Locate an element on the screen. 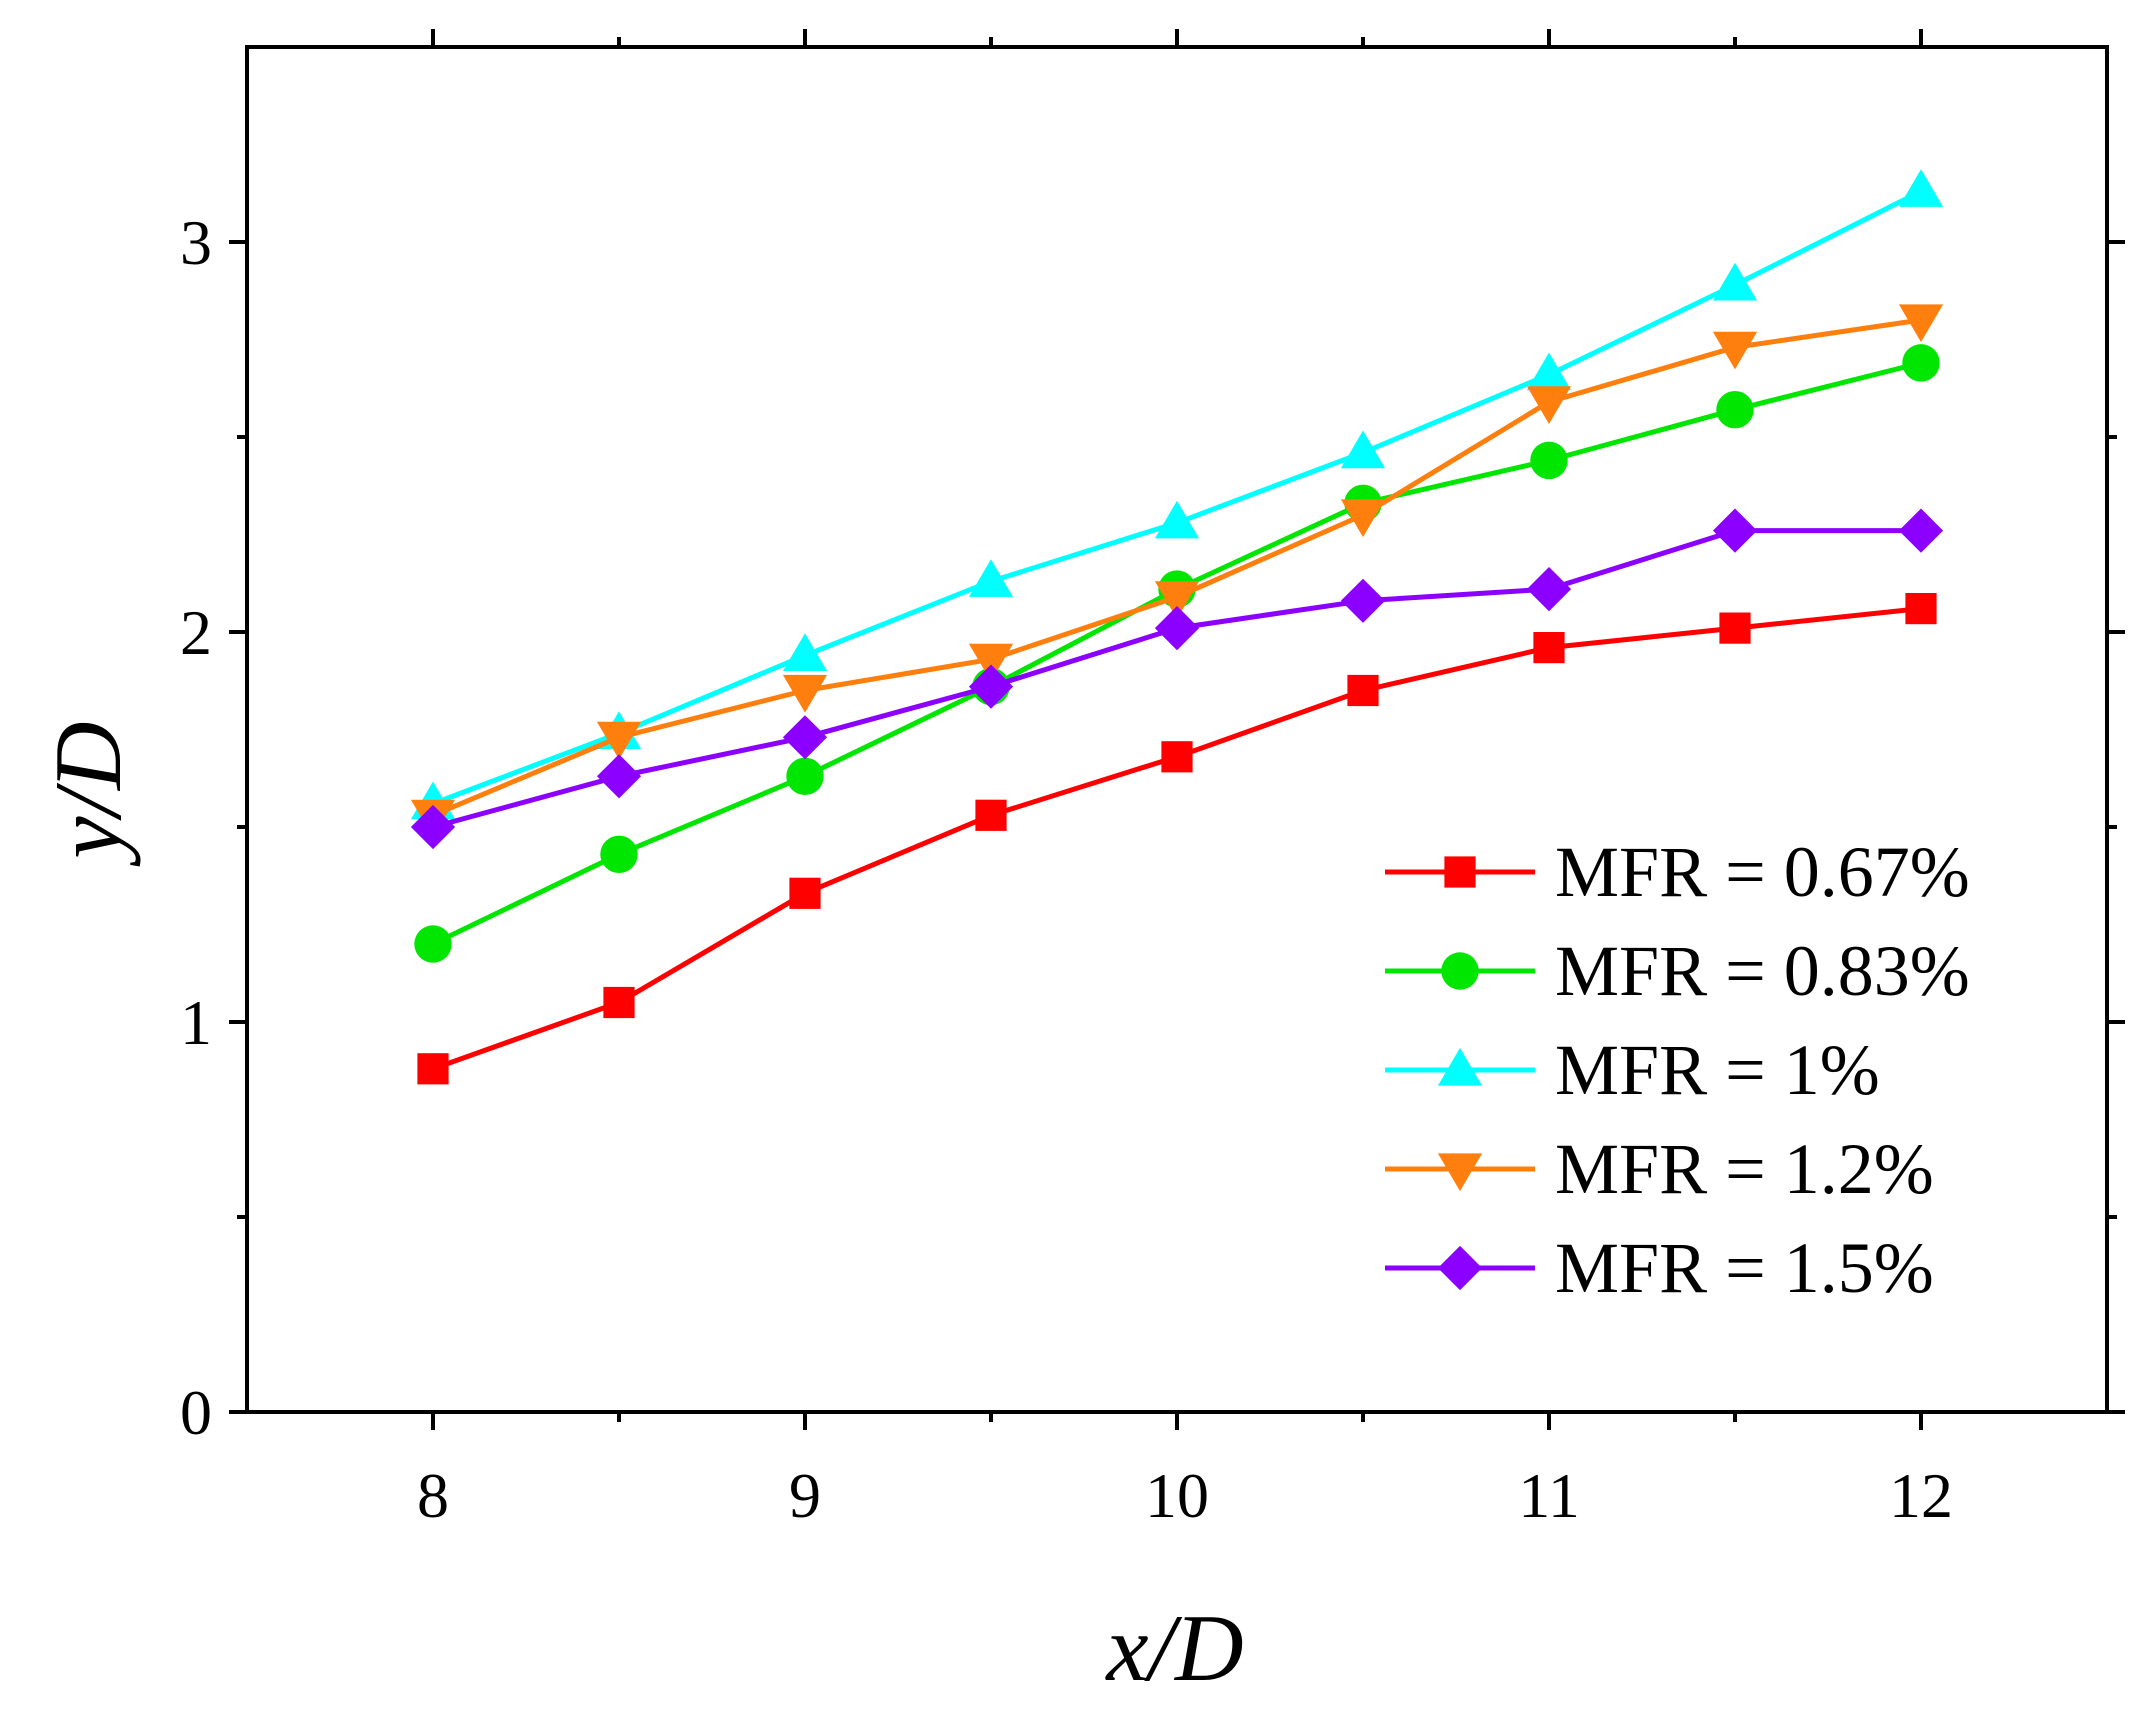 Image resolution: width=2132 pixels, height=1717 pixels. y-tick-label: 3 is located at coordinates (196, 242).